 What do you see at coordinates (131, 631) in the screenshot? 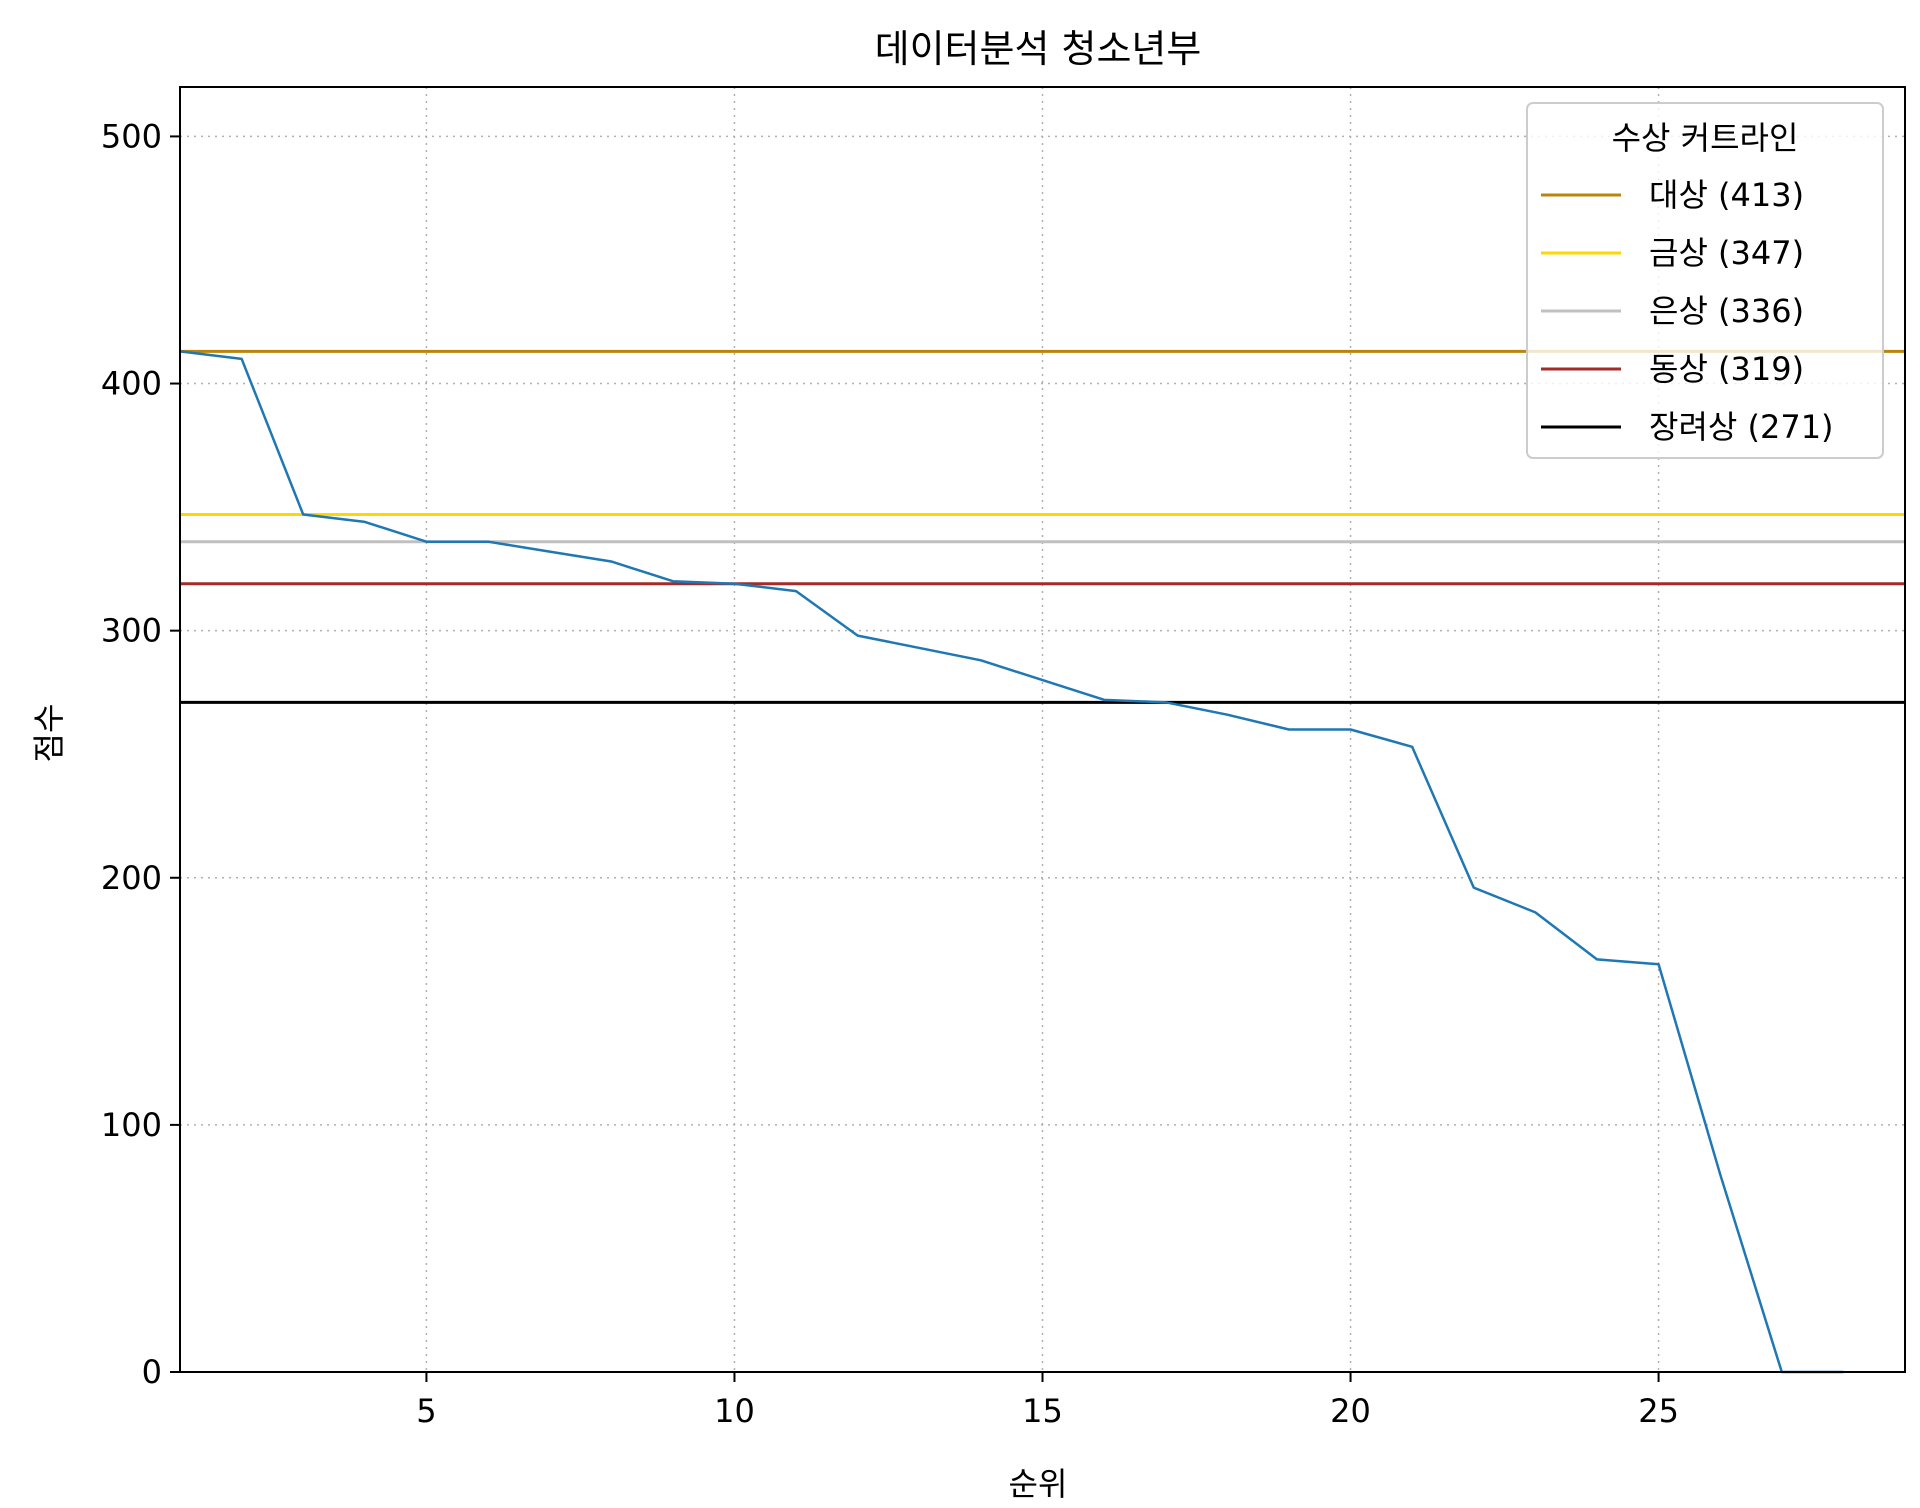
I see `y-tick-label: 300` at bounding box center [131, 631].